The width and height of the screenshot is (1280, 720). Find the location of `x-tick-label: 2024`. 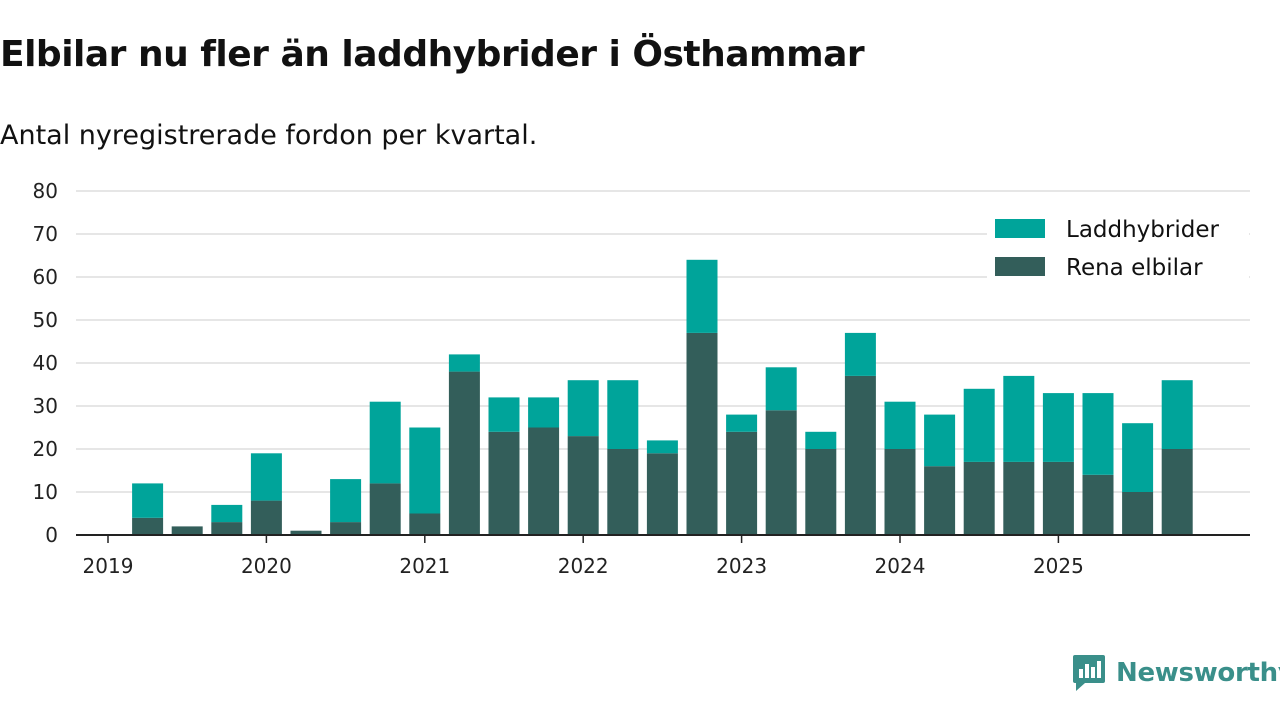

x-tick-label: 2024 is located at coordinates (900, 566).